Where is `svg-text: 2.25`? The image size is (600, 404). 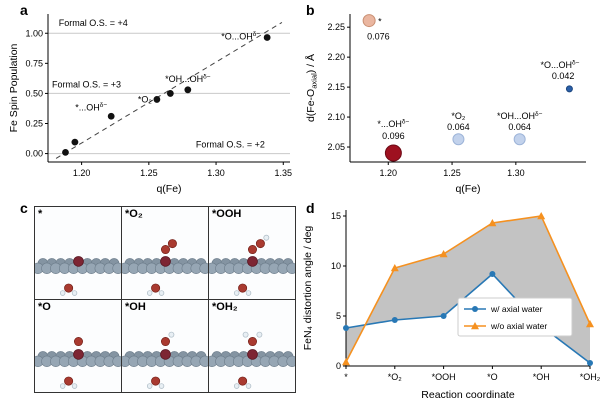
svg-text: 2.25 is located at coordinates (336, 27).